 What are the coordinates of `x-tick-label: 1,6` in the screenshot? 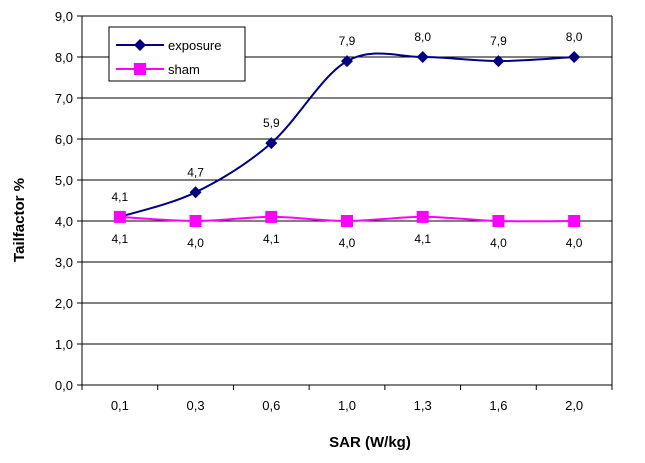 It's located at (498, 405).